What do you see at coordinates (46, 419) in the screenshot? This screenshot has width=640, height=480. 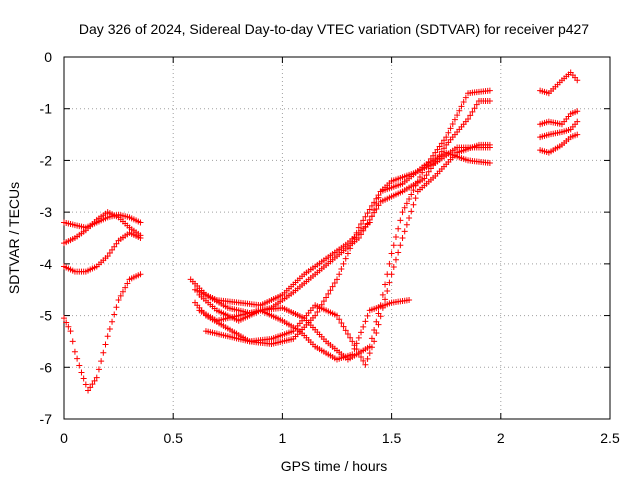 I see `y-tick-label: -7` at bounding box center [46, 419].